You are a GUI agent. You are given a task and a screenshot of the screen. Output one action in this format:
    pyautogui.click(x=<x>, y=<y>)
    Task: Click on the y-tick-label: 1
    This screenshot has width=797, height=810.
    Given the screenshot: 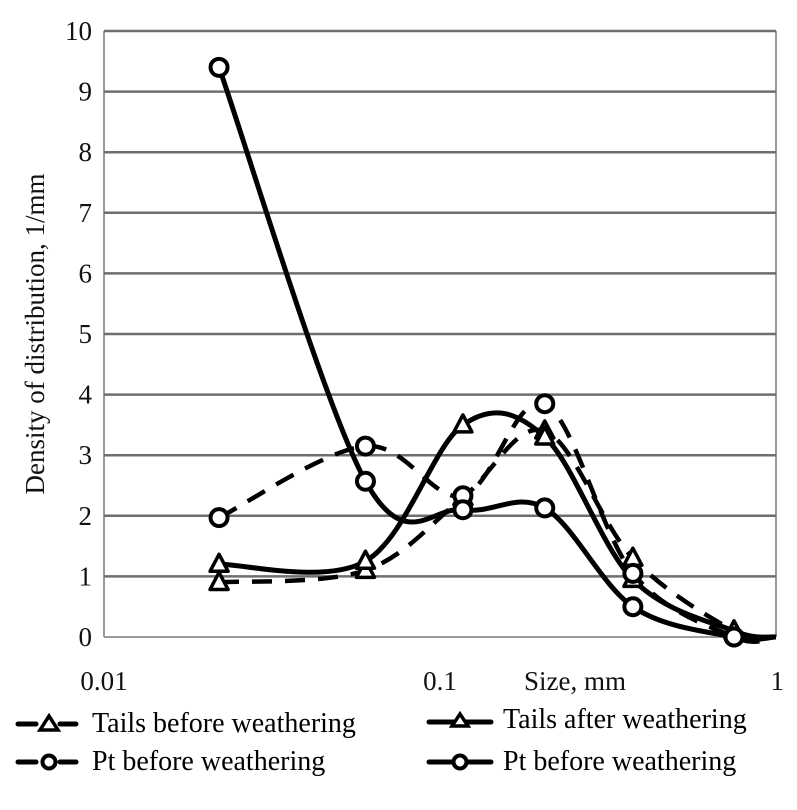 What is the action you would take?
    pyautogui.click(x=86, y=576)
    